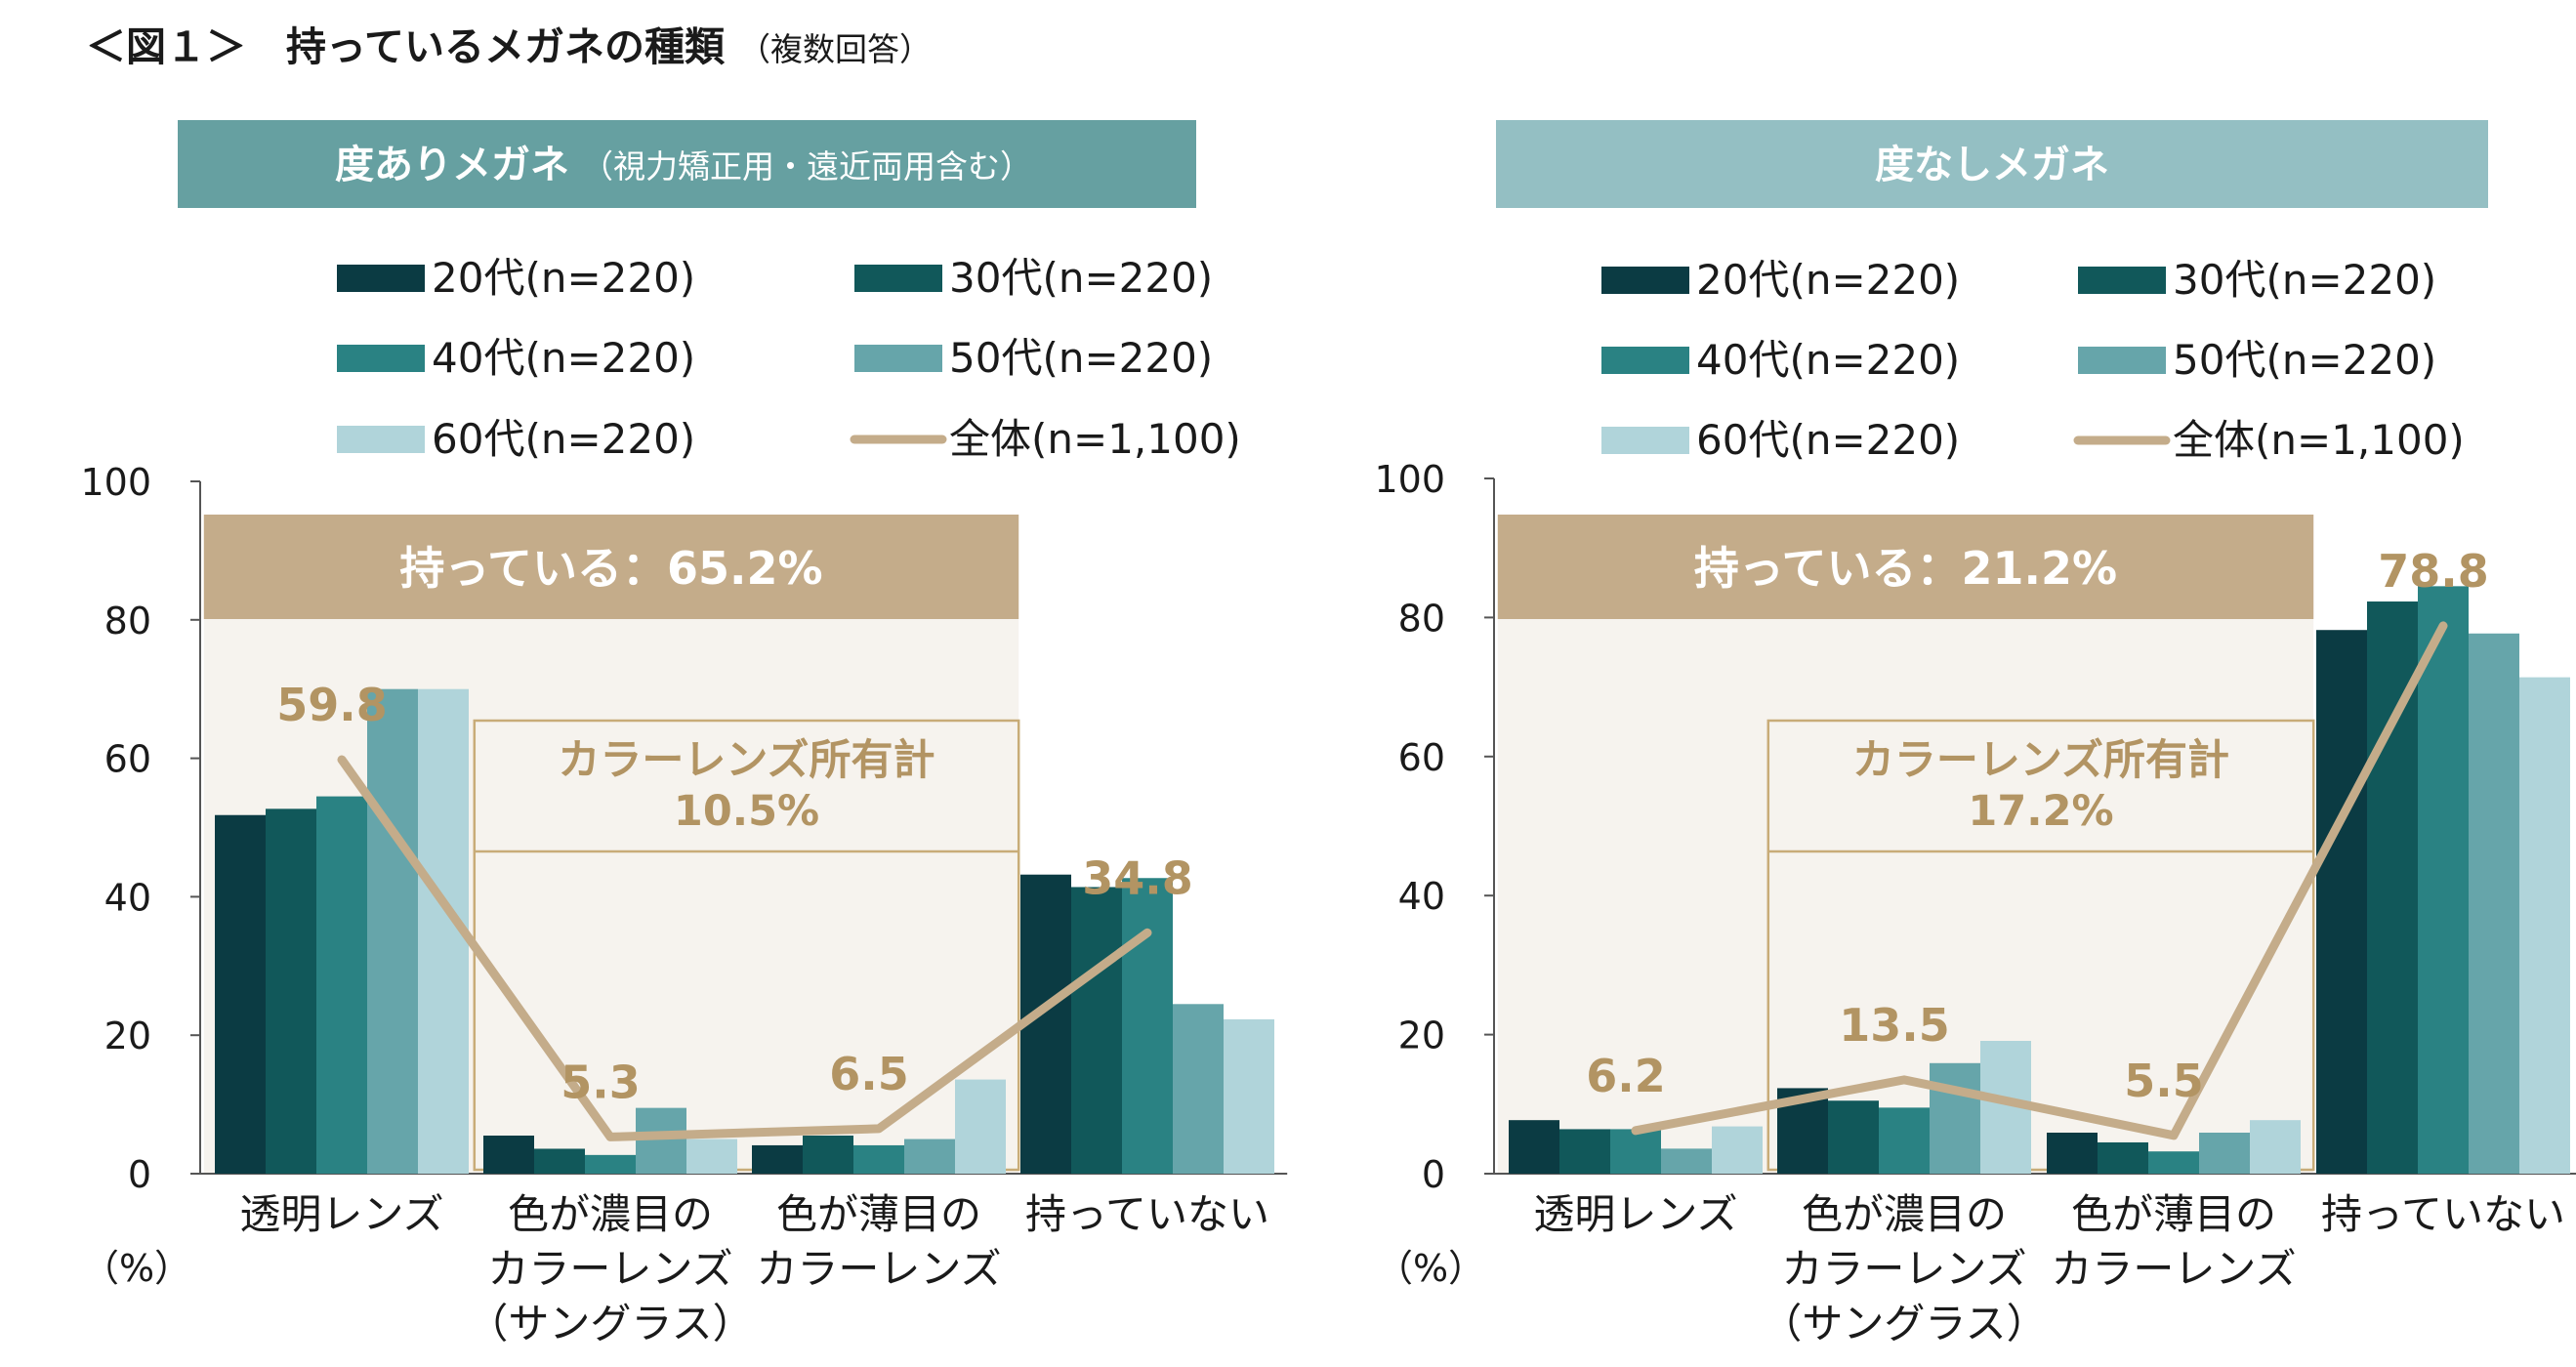 The height and width of the screenshot is (1367, 2576). I want to click on total-data-label: 5.5, so click(2164, 1081).